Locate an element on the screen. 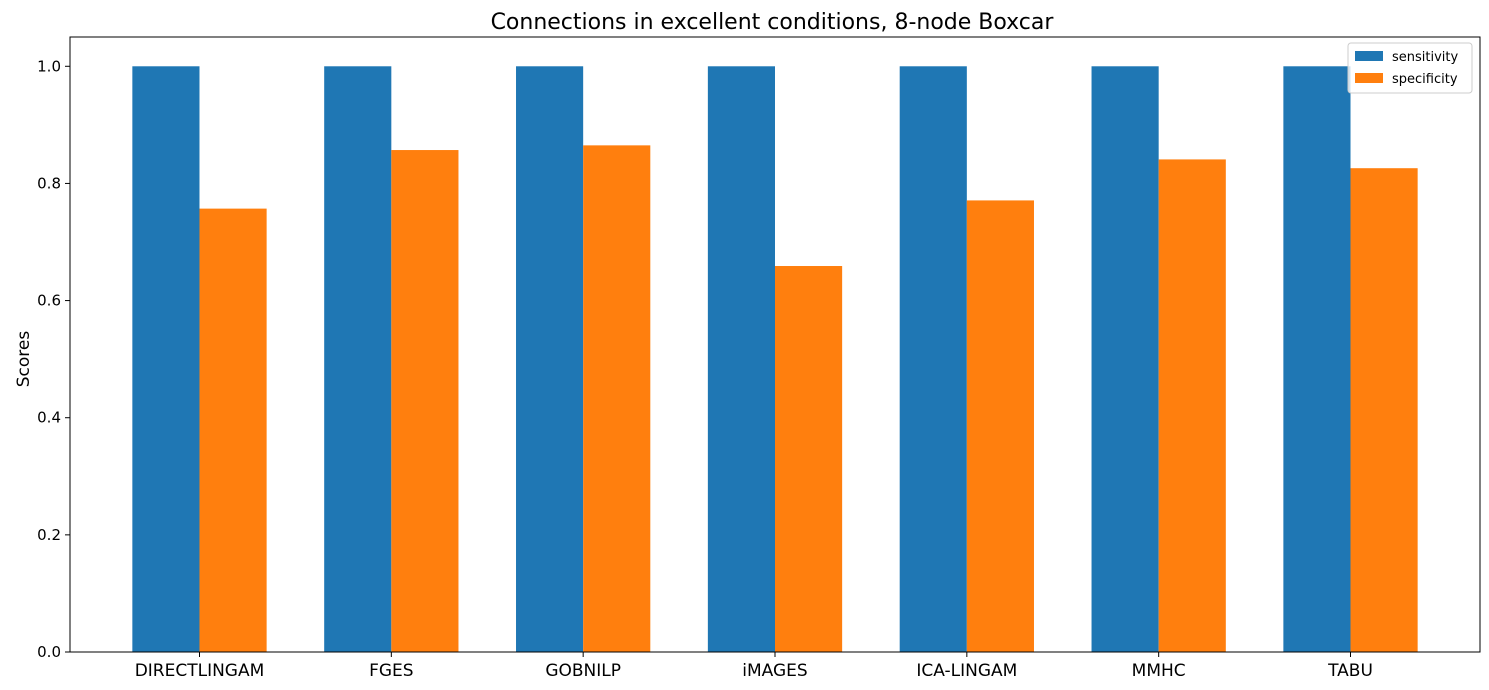  legend: sensitivity specificity is located at coordinates (1410, 68).